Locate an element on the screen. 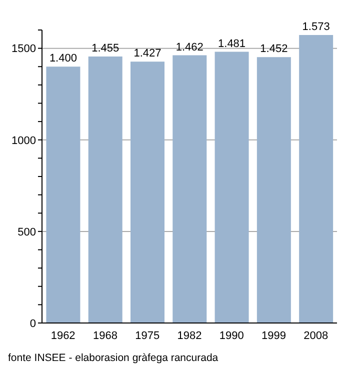  x-tick-label: 1990 is located at coordinates (231, 336).